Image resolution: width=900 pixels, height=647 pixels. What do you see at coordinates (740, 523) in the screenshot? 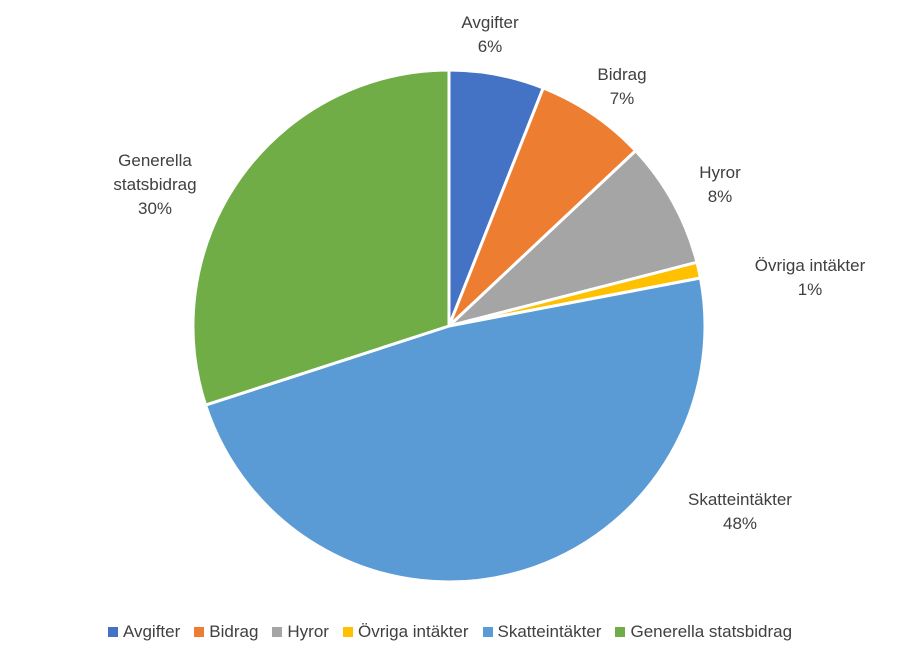
I see `data-label-value: 48%` at bounding box center [740, 523].